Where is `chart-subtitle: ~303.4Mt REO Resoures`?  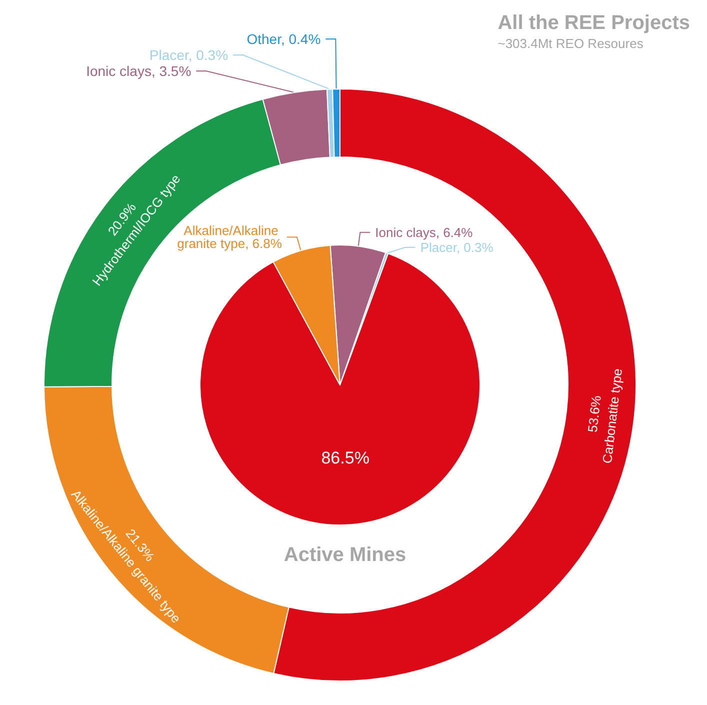 chart-subtitle: ~303.4Mt REO Resoures is located at coordinates (571, 43).